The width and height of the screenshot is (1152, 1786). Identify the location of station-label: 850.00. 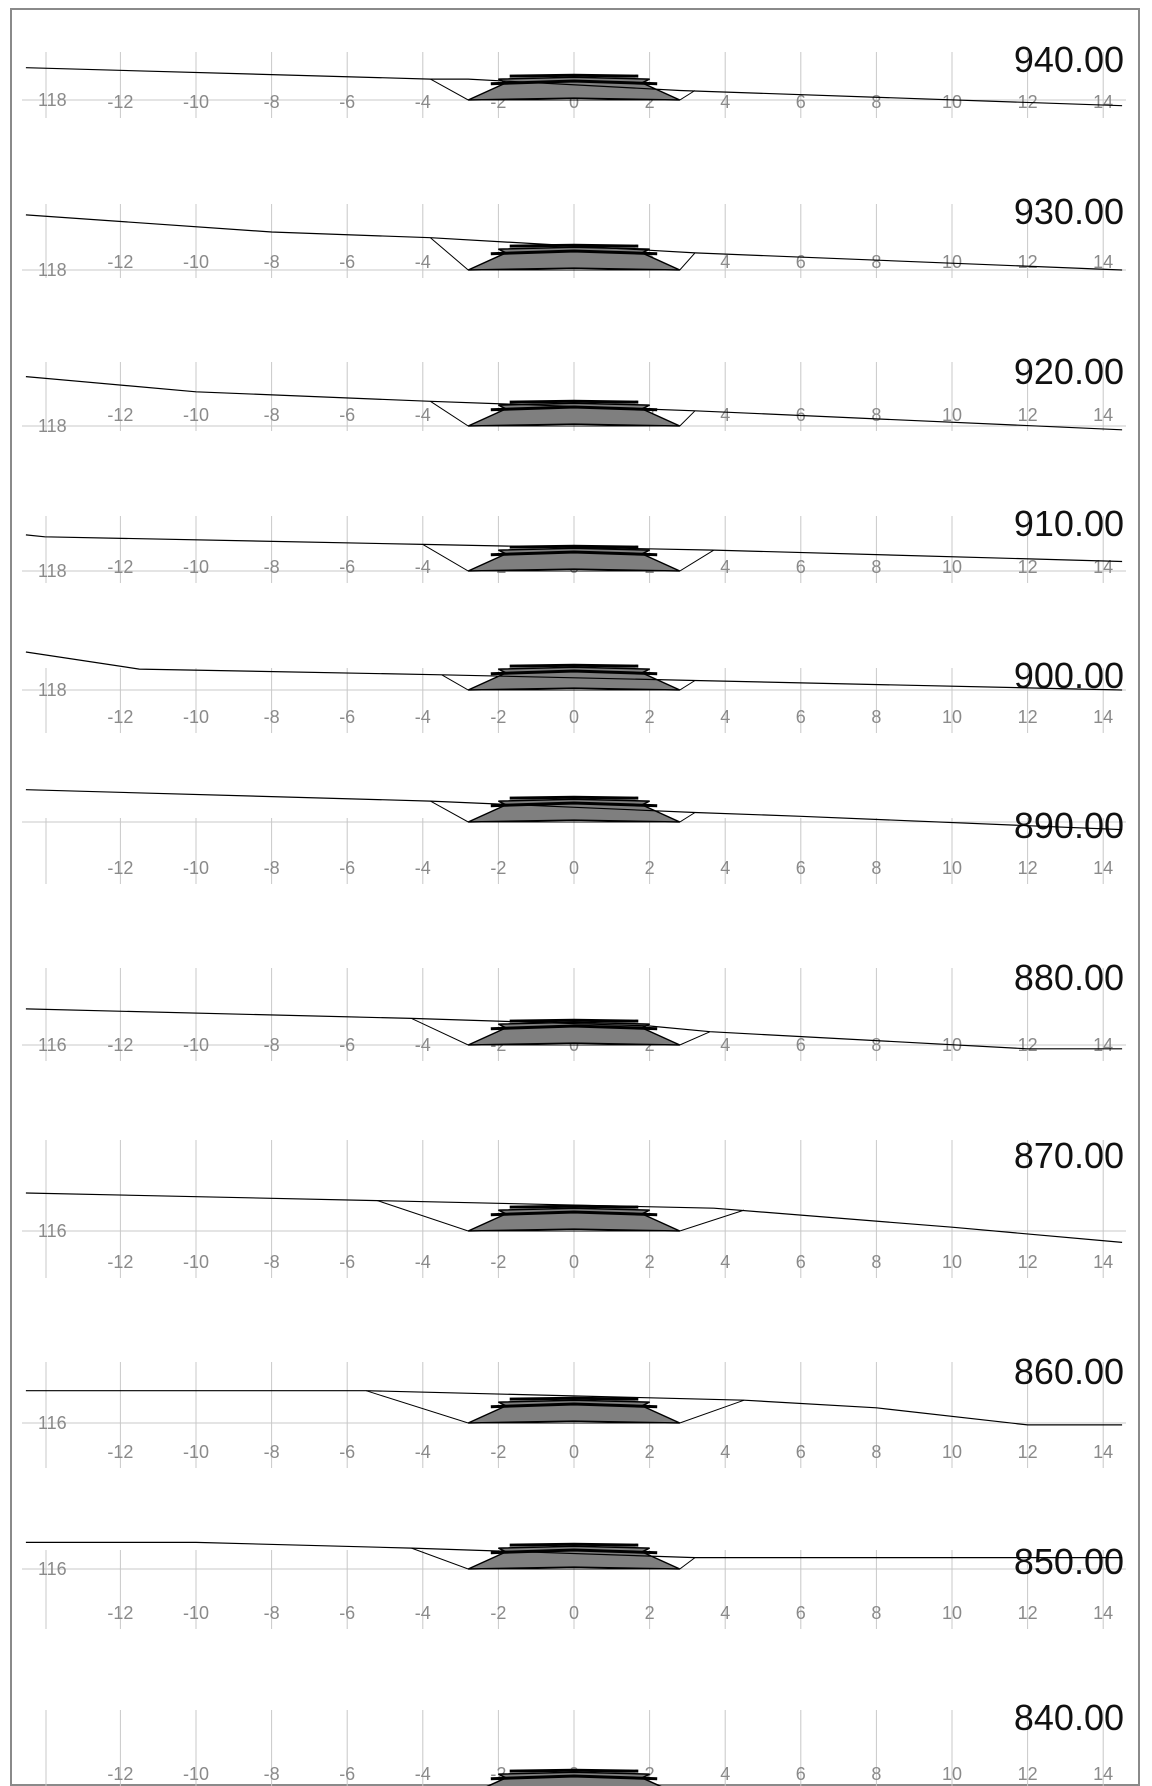
(1069, 1561).